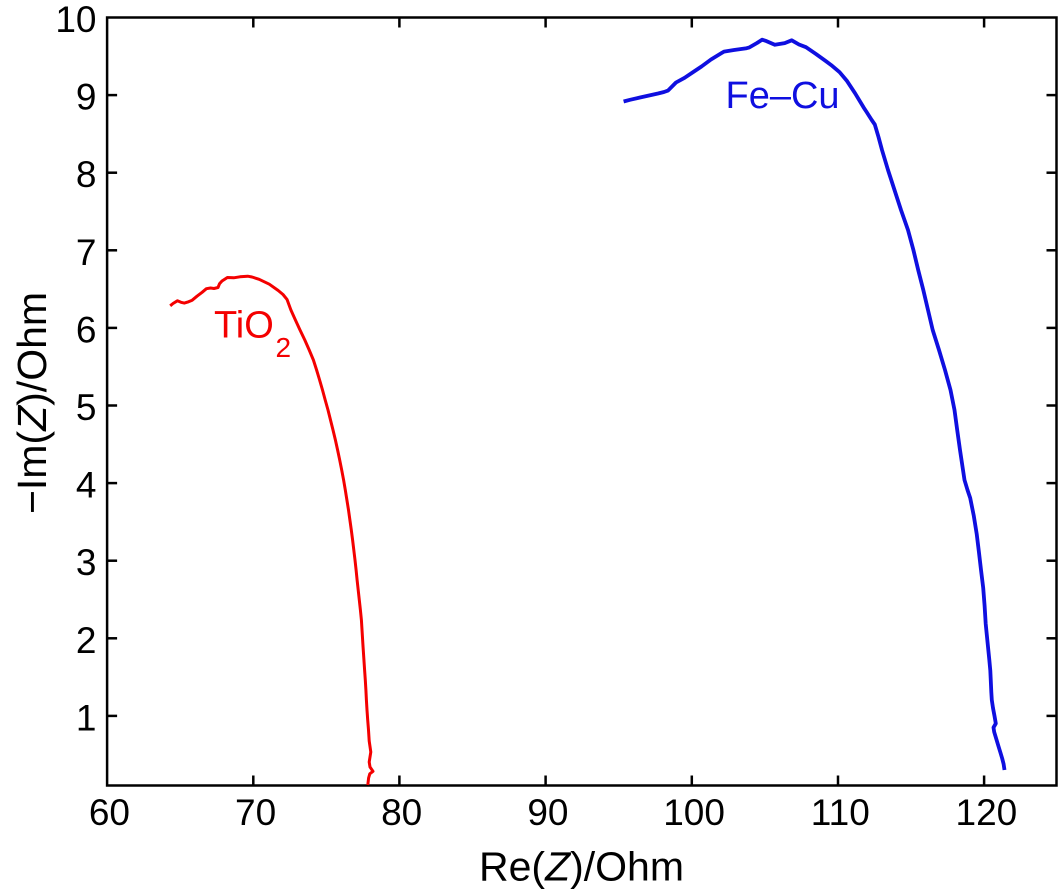 The image size is (1064, 890). What do you see at coordinates (581, 867) in the screenshot?
I see `svg-text: Re(Z)/Ohm` at bounding box center [581, 867].